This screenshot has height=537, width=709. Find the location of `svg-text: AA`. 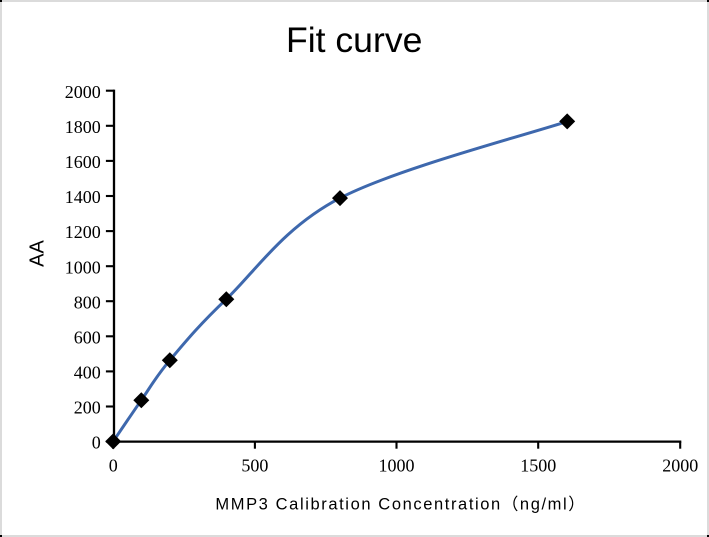

svg-text: AA is located at coordinates (38, 253).